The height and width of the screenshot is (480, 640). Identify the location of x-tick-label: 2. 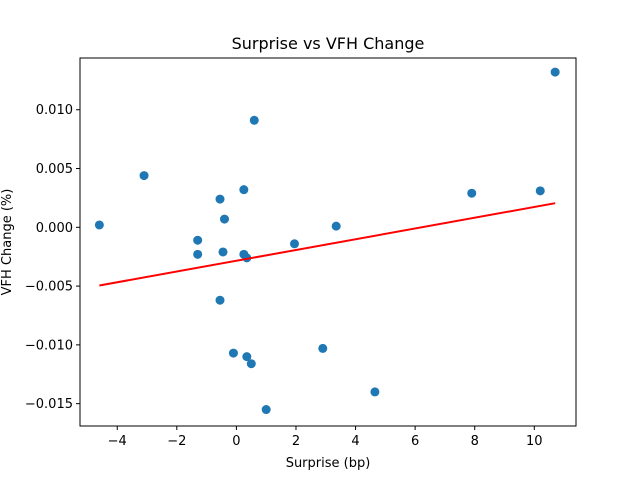
(296, 441).